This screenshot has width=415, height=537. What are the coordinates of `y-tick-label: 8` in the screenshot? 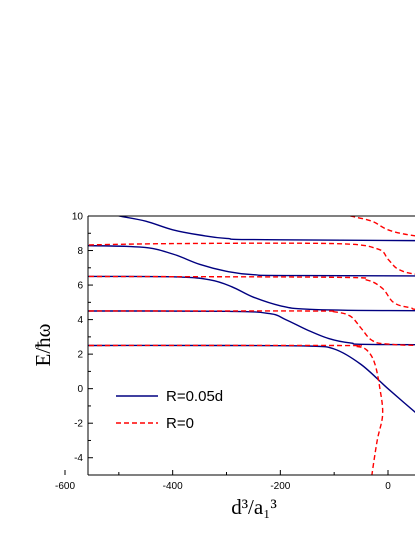 It's located at (80, 251).